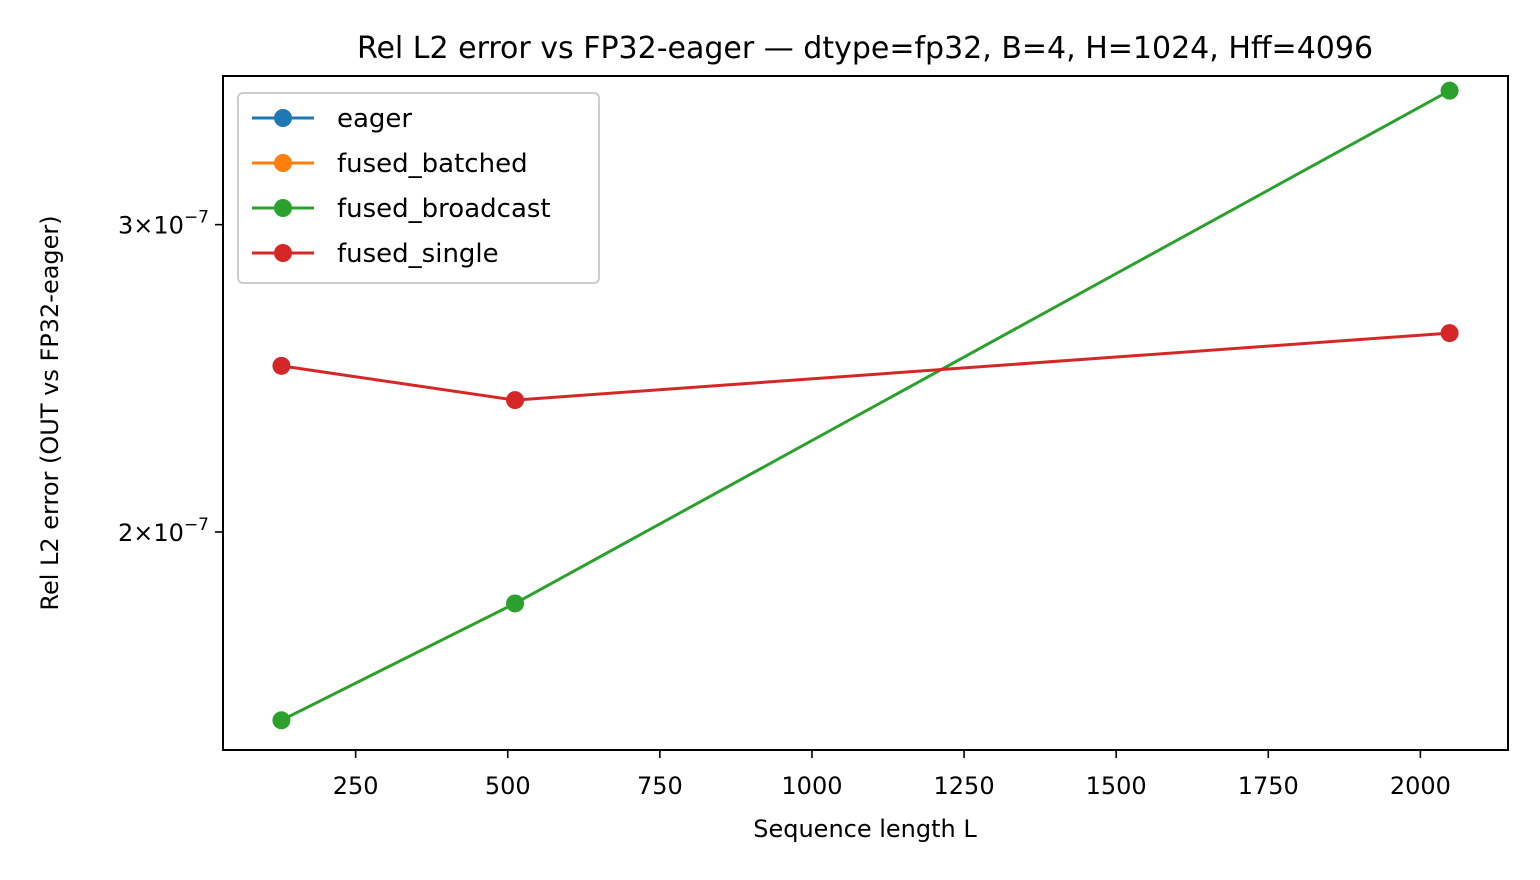  What do you see at coordinates (660, 786) in the screenshot?
I see `x-tick-label: 750` at bounding box center [660, 786].